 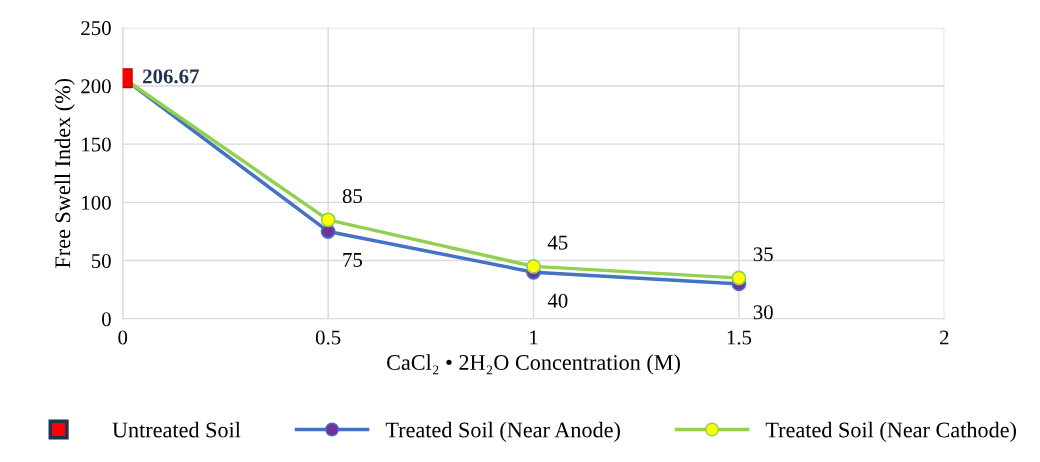 I want to click on data-label: 40, so click(x=557, y=300).